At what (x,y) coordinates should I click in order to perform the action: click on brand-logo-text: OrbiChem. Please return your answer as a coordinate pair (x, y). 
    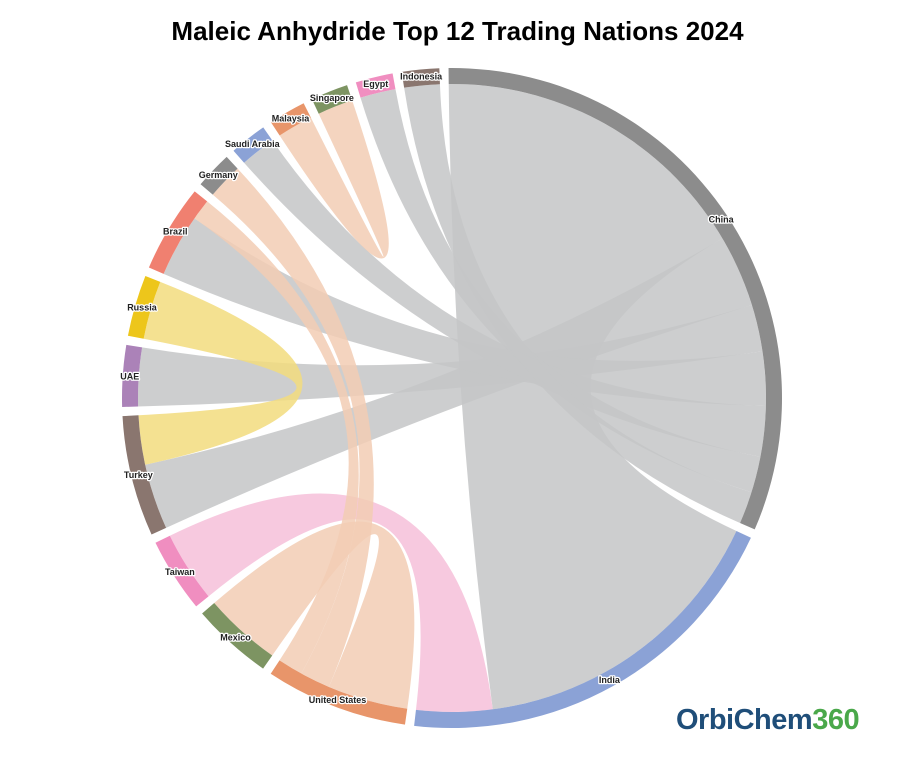
    Looking at the image, I should click on (744, 720).